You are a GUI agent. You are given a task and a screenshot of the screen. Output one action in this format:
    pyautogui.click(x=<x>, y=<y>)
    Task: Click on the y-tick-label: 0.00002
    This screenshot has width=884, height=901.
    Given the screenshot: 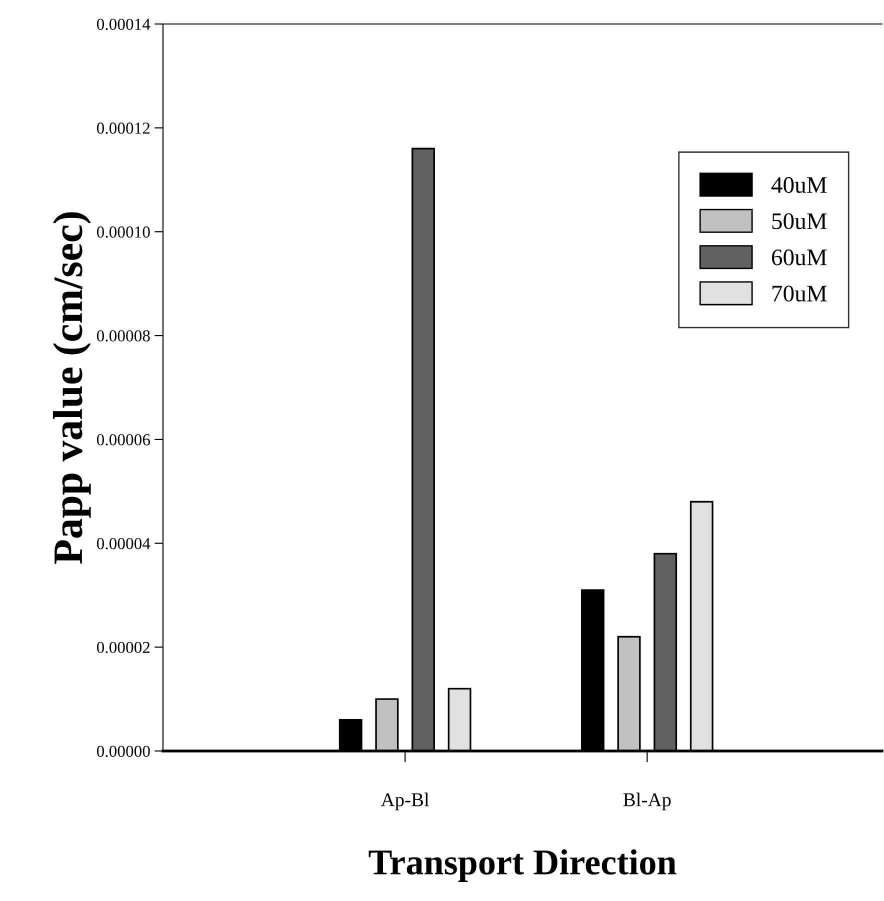 What is the action you would take?
    pyautogui.click(x=123, y=648)
    